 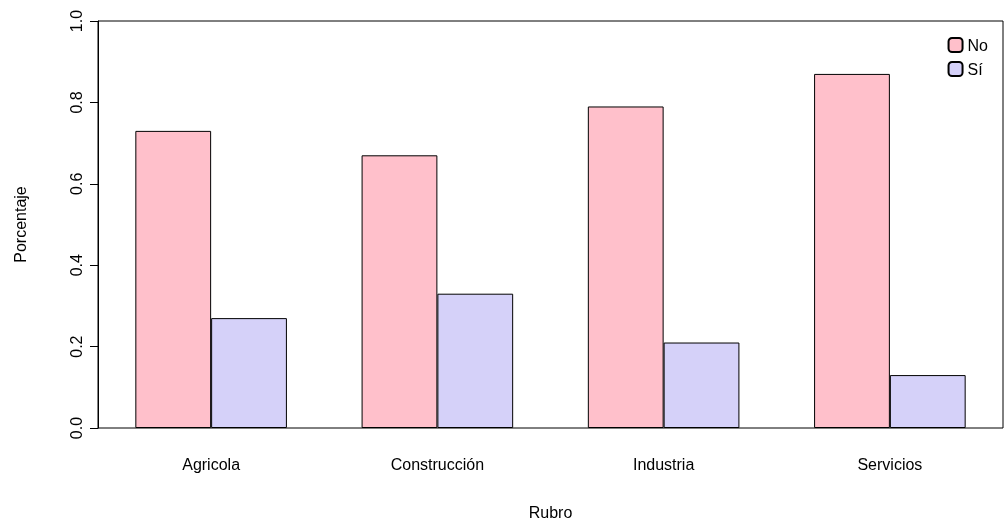 What do you see at coordinates (76, 428) in the screenshot?
I see `y-tick-label: 0.0` at bounding box center [76, 428].